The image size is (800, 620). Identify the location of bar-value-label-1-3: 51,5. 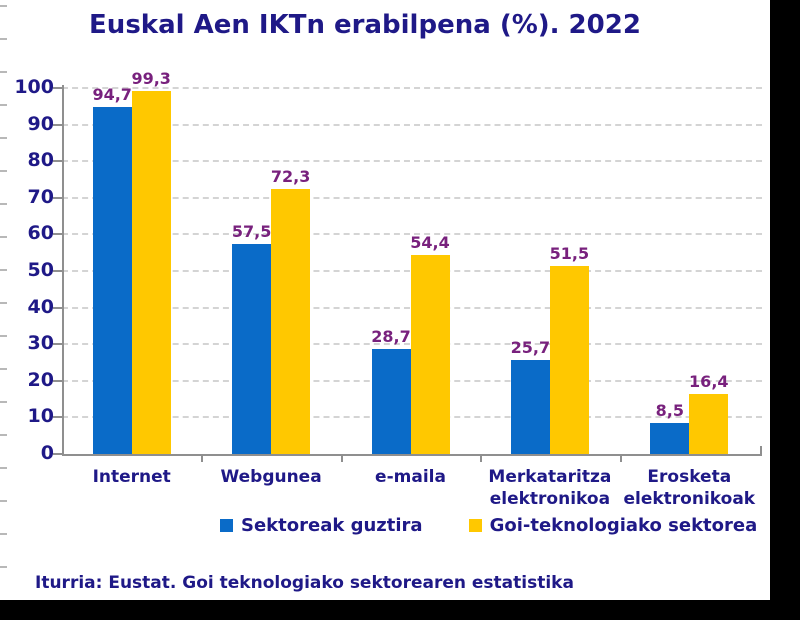
(569, 253).